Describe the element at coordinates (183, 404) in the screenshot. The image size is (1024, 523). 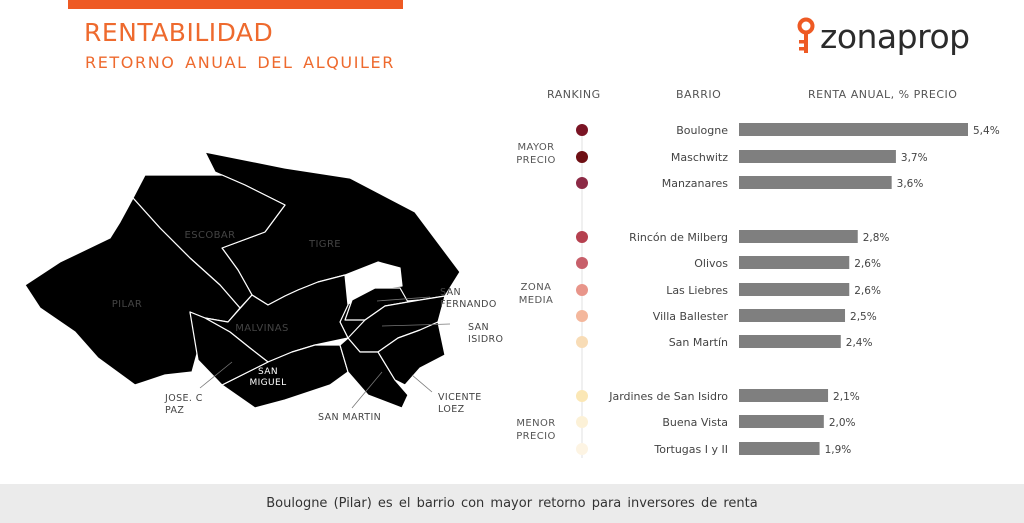
I see `map-label-jose-c-paz: JOSE. C PAZ` at that location.